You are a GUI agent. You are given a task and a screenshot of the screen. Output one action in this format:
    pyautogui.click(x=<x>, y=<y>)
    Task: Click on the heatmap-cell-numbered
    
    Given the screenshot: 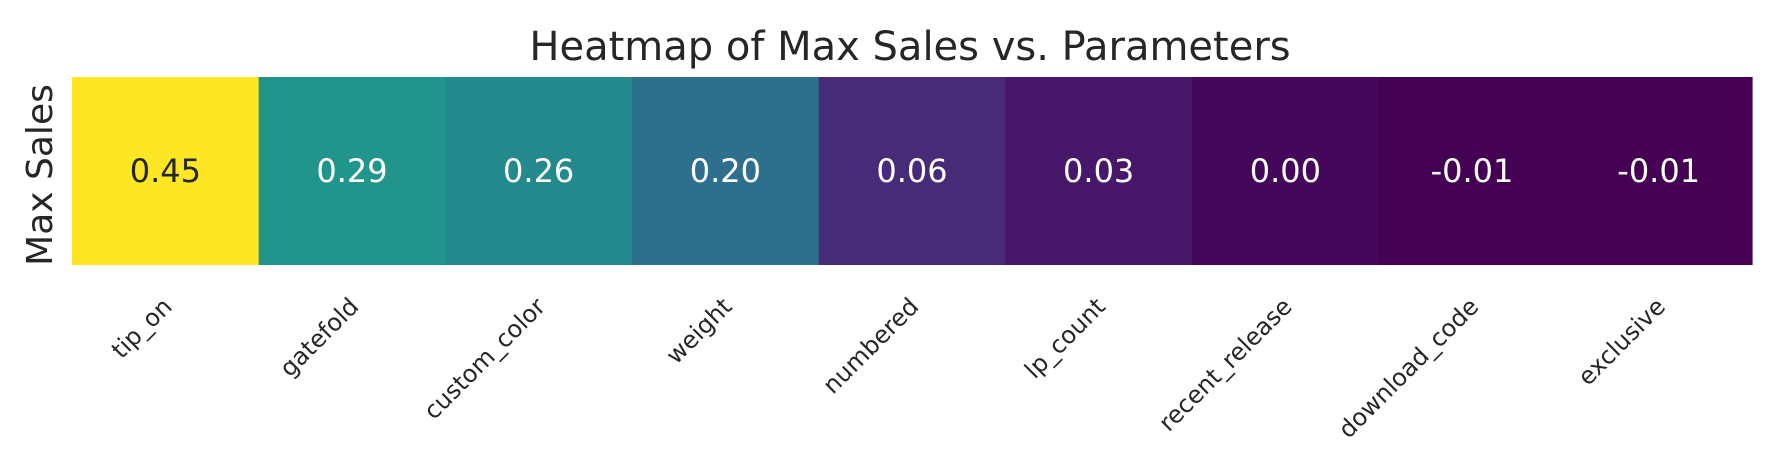 What is the action you would take?
    pyautogui.click(x=912, y=171)
    